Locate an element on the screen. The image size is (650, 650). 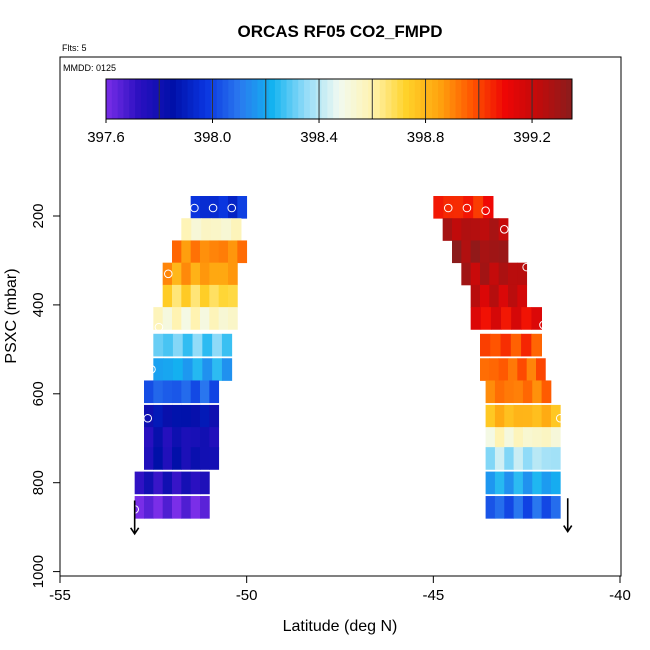
mmdd-label: MMDD: 0125 is located at coordinates (89, 68).